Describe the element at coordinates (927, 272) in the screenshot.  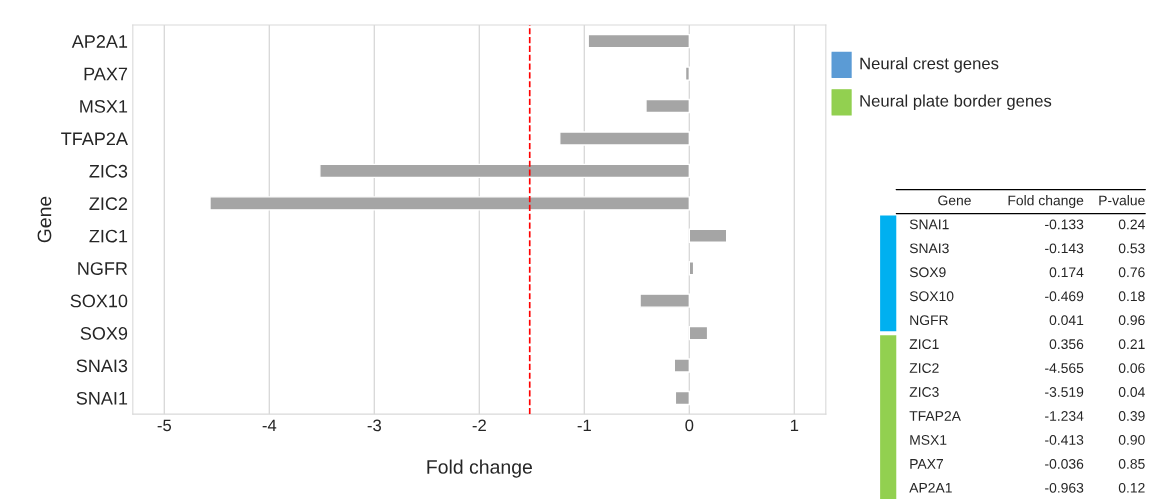
I see `category-label: SOX9` at that location.